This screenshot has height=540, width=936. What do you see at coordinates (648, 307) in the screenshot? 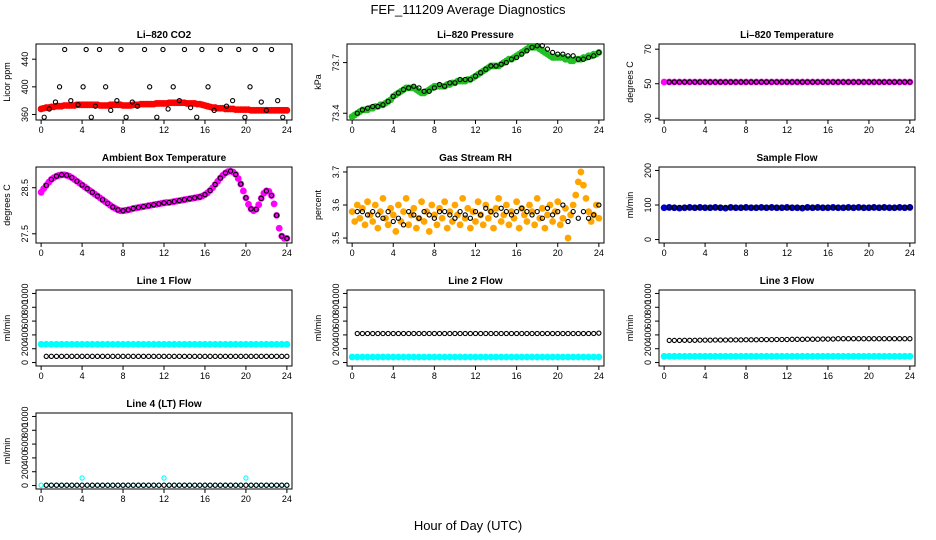
I see `y-tick-label: 800` at bounding box center [648, 307].